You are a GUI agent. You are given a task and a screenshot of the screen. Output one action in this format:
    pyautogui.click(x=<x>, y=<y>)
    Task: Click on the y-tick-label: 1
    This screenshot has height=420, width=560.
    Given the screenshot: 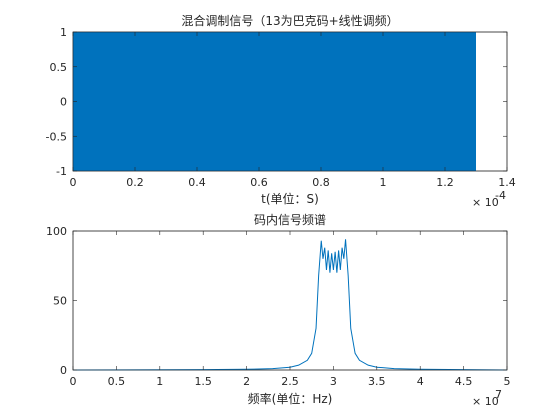 What is the action you would take?
    pyautogui.click(x=63, y=32)
    